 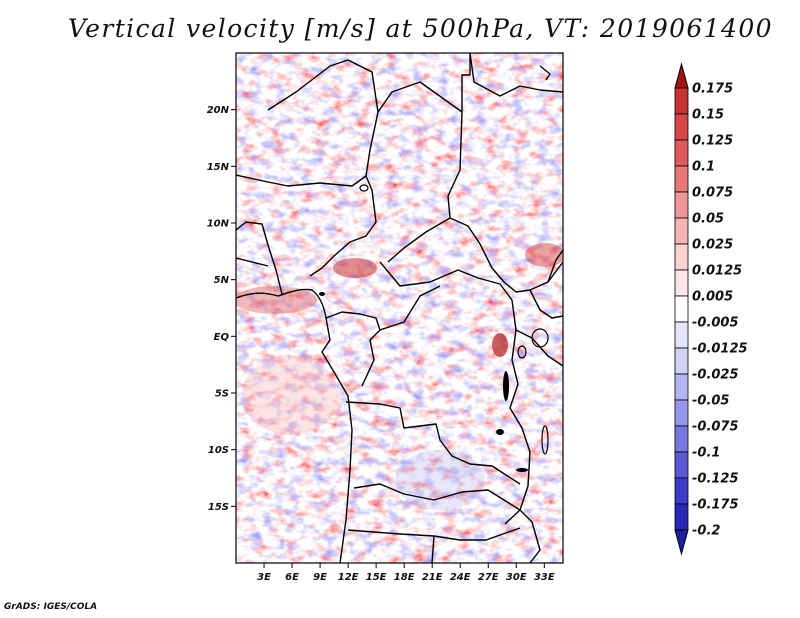 I want to click on lake-chad, so click(x=364, y=188).